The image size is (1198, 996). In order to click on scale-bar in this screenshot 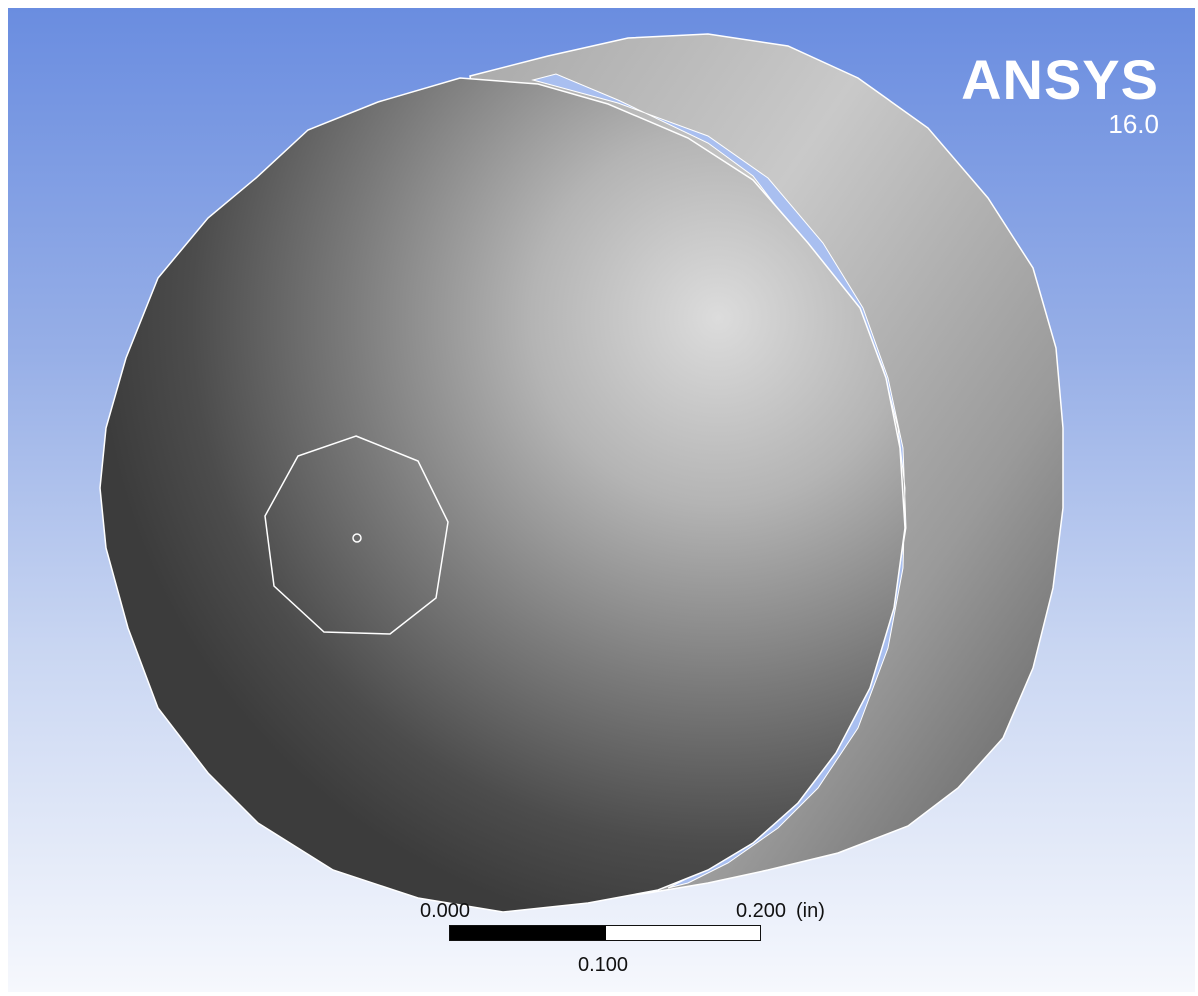, I will do `click(605, 933)`.